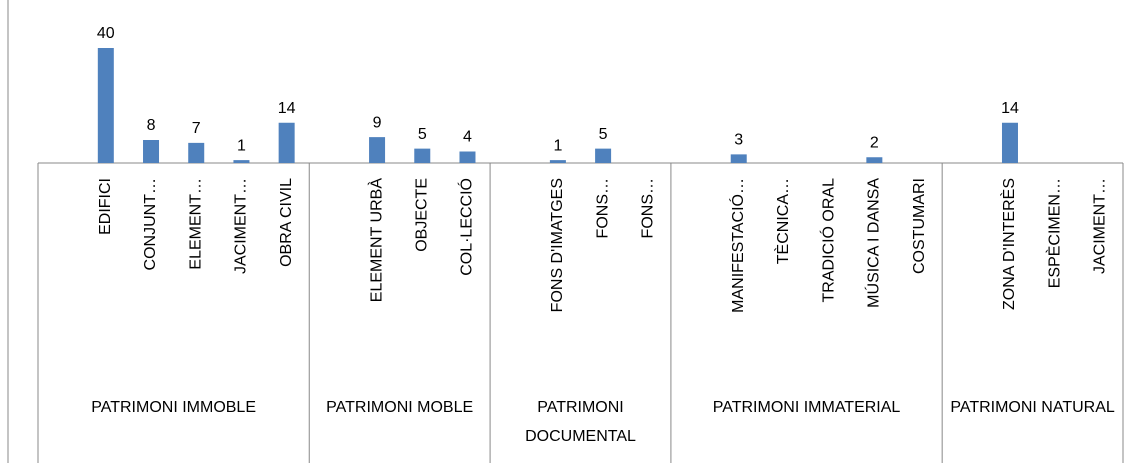  Describe the element at coordinates (873, 243) in the screenshot. I see `x-tick-label: MÚSICA I DANSA` at that location.